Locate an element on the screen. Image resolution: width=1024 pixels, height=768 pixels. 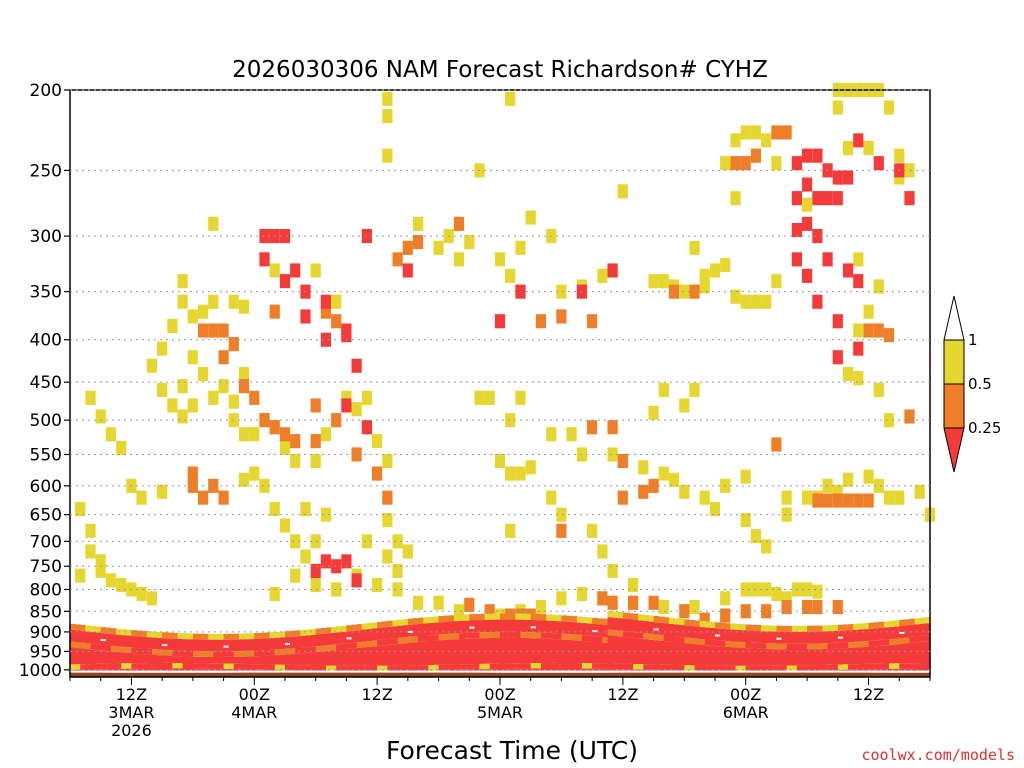
y-tick-label: 650 is located at coordinates (46, 516).